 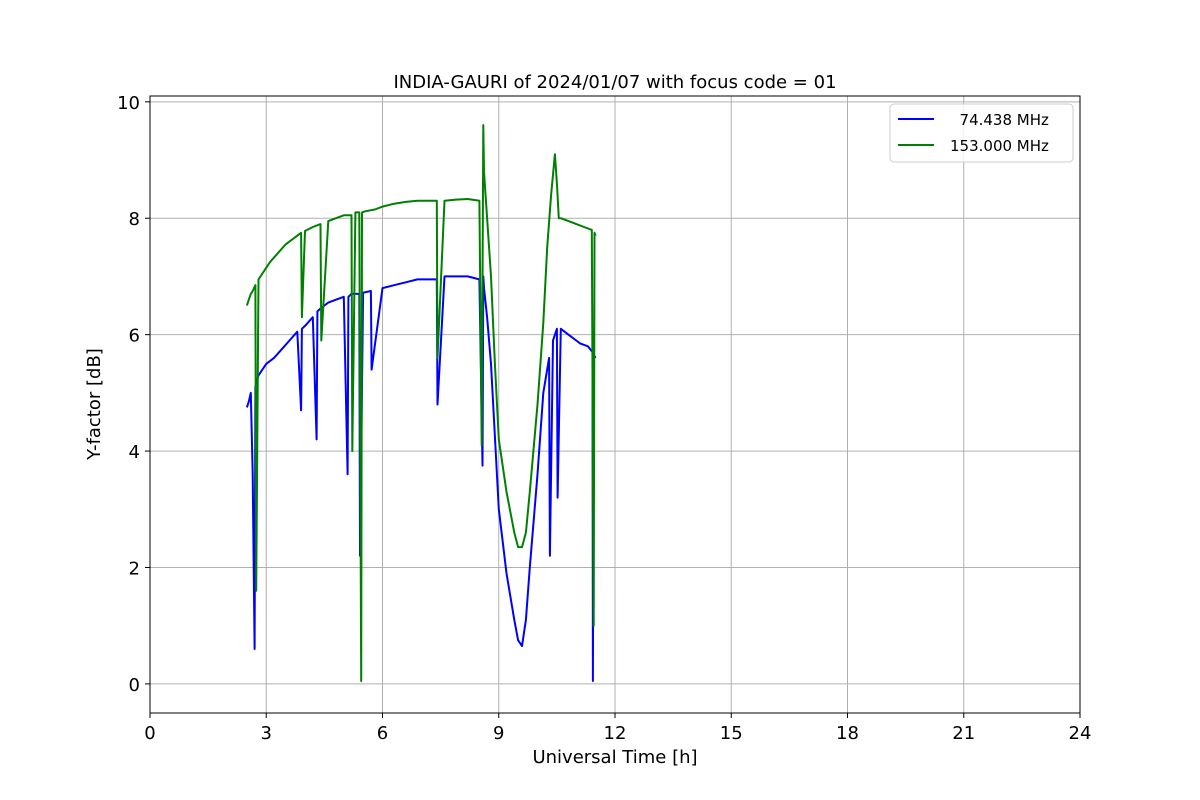 What do you see at coordinates (128, 103) in the screenshot?
I see `y-tick-label: 10` at bounding box center [128, 103].